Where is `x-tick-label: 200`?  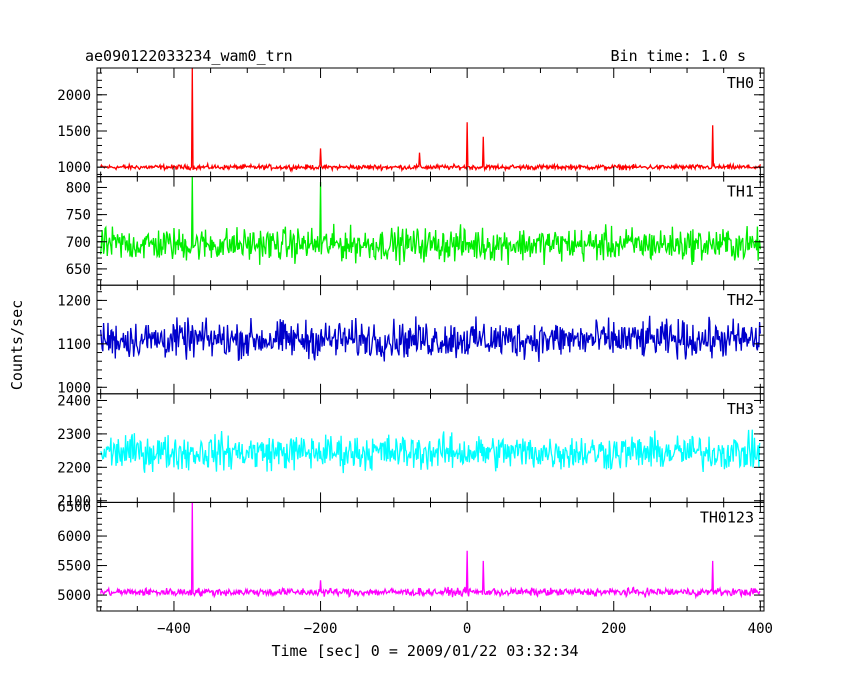
x-tick-label: 200 is located at coordinates (613, 629).